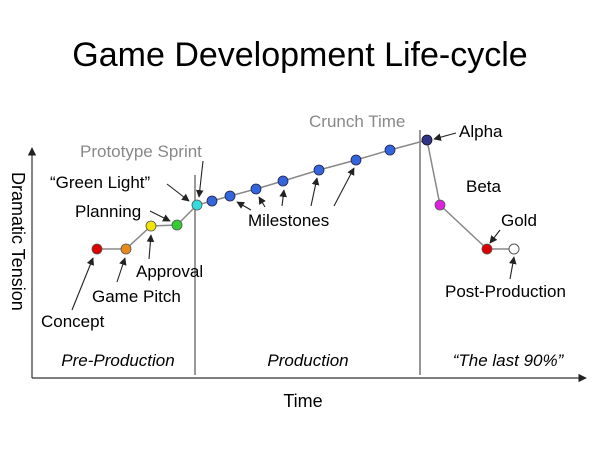  I want to click on approval-arrow, so click(150, 247).